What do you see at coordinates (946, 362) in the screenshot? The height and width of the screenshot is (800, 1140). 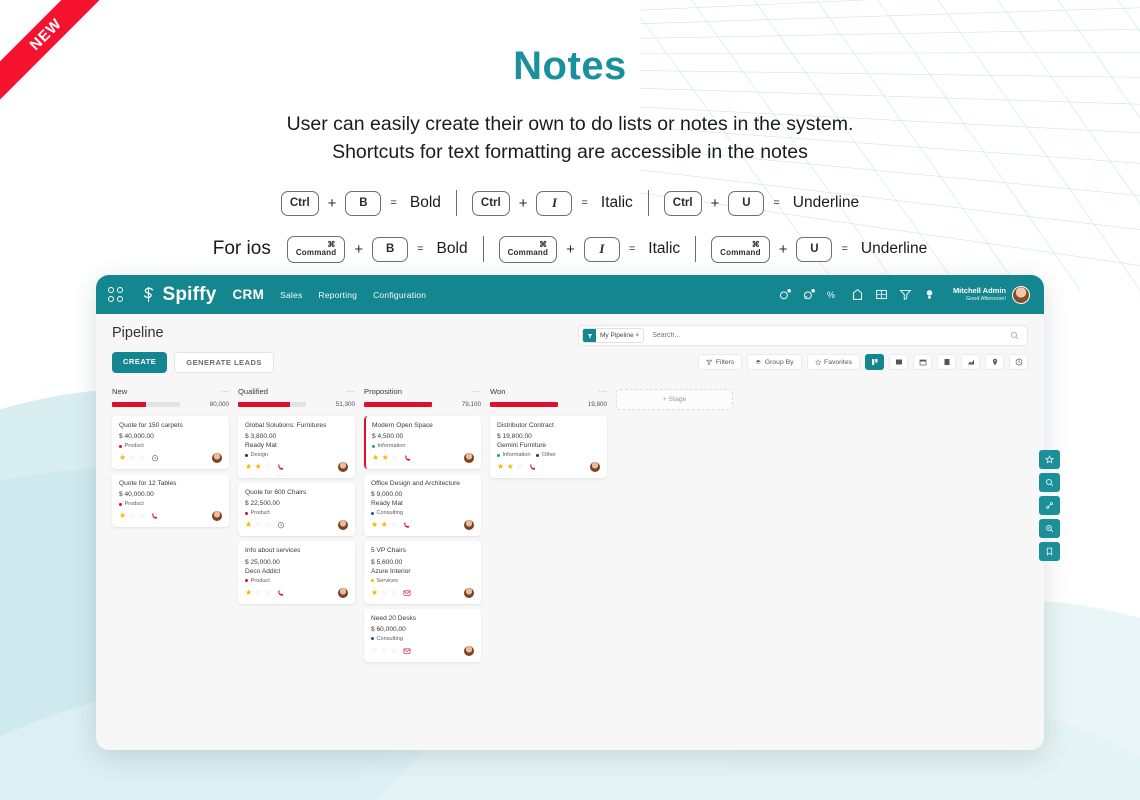 I see `pivot-view-button` at bounding box center [946, 362].